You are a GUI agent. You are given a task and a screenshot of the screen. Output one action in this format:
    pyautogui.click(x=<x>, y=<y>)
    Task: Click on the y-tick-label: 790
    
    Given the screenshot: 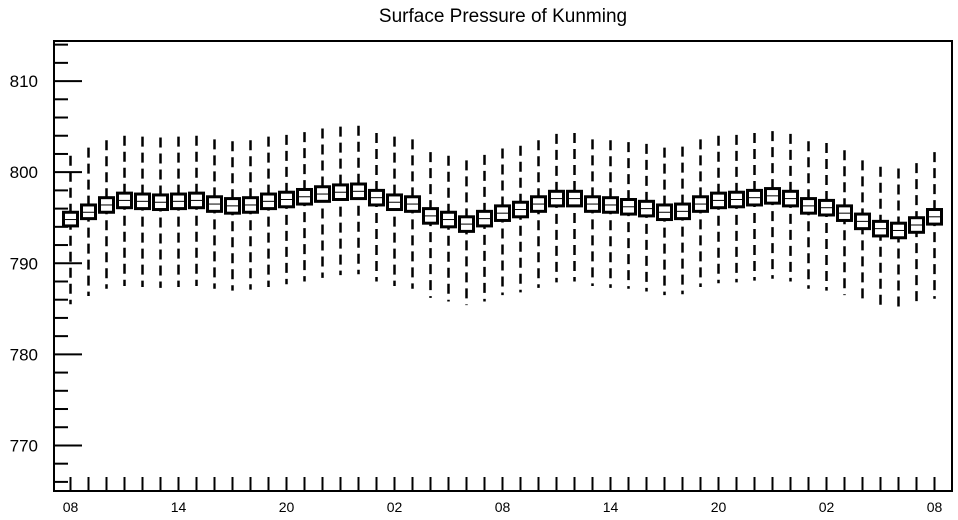 What is the action you would take?
    pyautogui.click(x=24, y=263)
    